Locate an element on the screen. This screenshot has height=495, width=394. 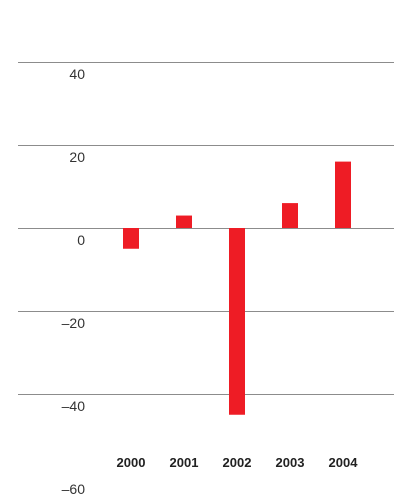
bar-2004 is located at coordinates (343, 194).